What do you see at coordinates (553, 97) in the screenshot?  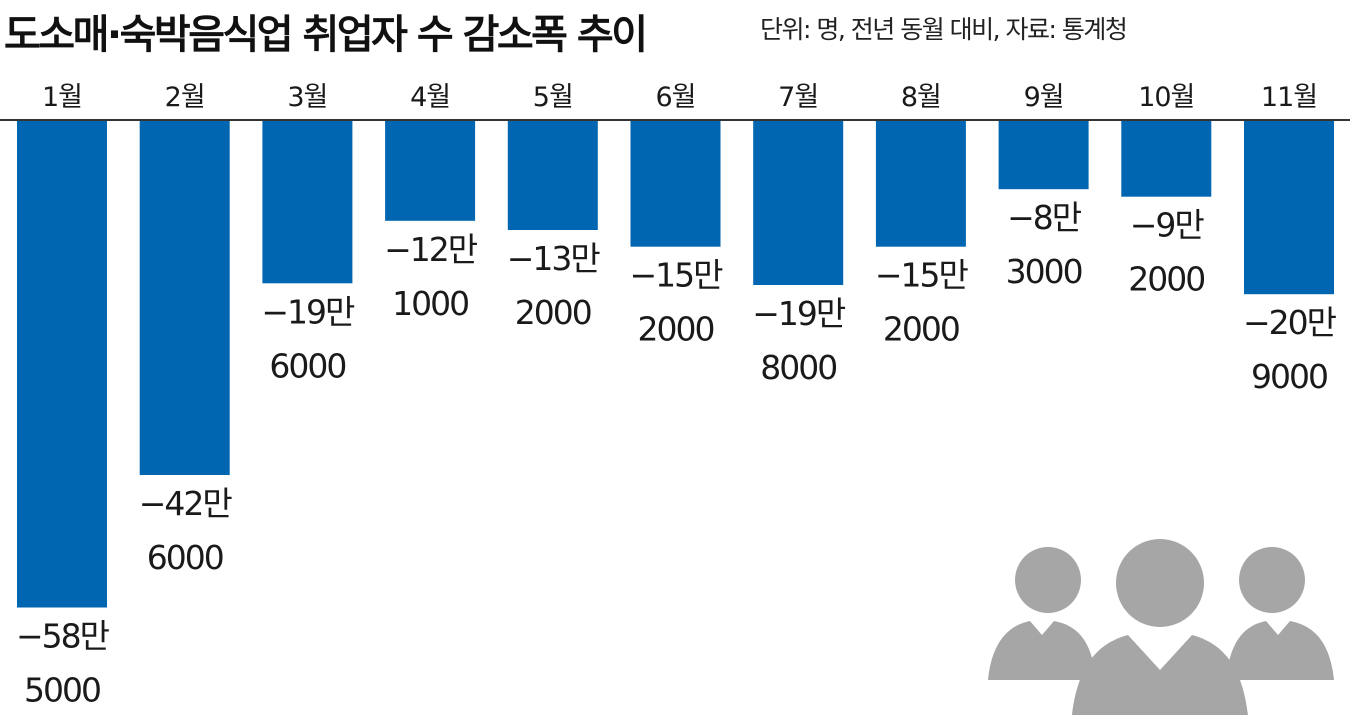 I see `x-tick-label: 5월` at bounding box center [553, 97].